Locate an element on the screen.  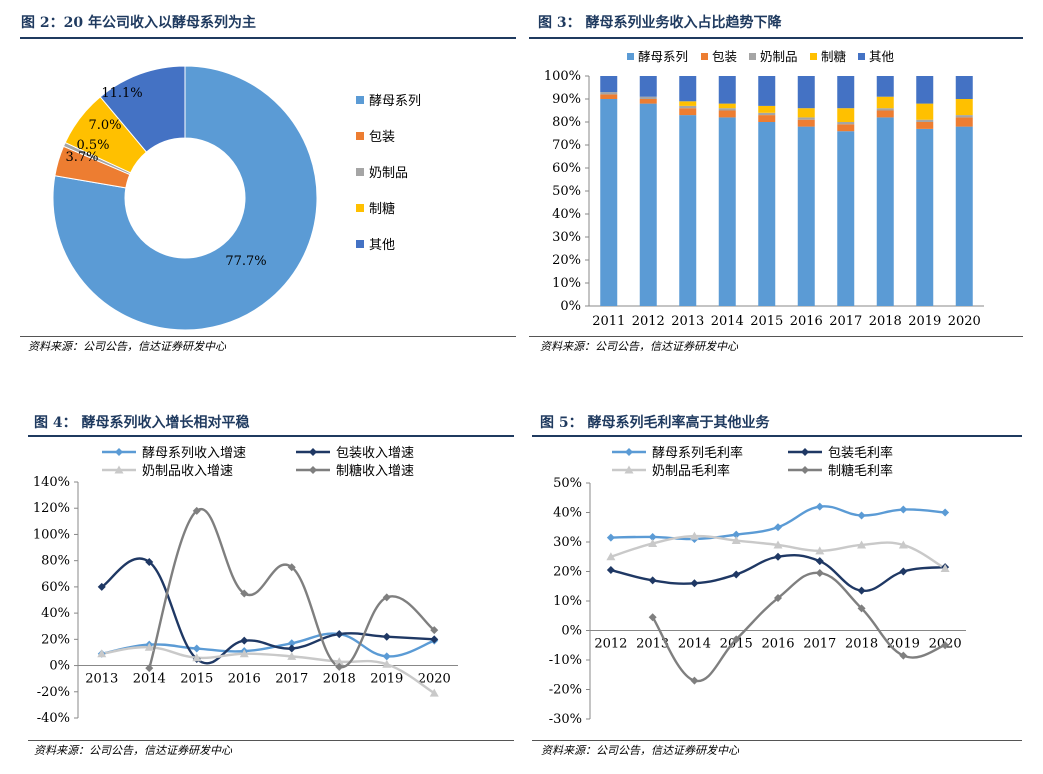
y-tick-label: 40% is located at coordinates (567, 513).